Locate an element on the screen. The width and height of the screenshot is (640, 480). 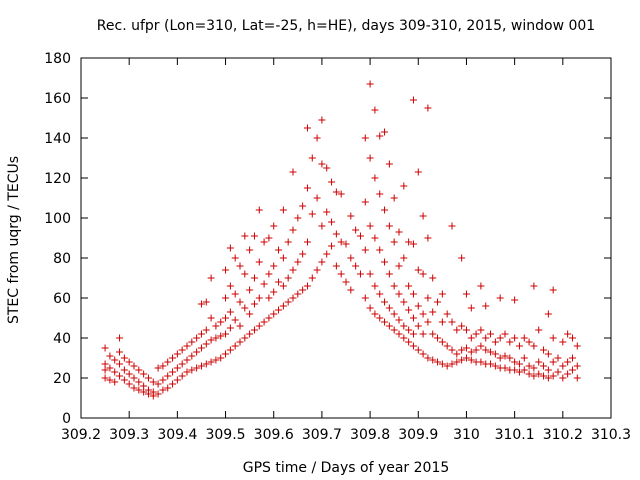
x-tick-label: 310 is located at coordinates (466, 435).